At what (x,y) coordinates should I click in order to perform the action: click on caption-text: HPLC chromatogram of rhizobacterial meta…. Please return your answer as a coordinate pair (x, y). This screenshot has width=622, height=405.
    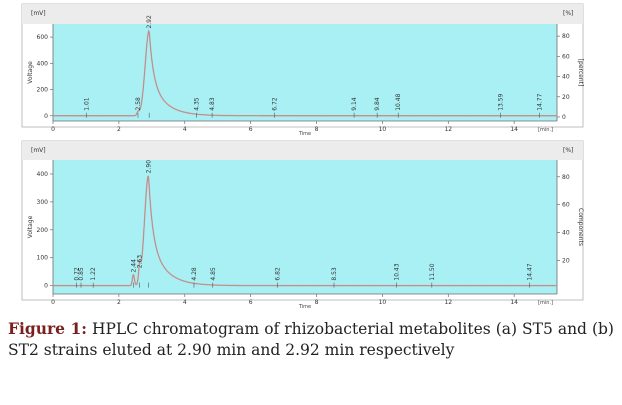
    Looking at the image, I should click on (311, 339).